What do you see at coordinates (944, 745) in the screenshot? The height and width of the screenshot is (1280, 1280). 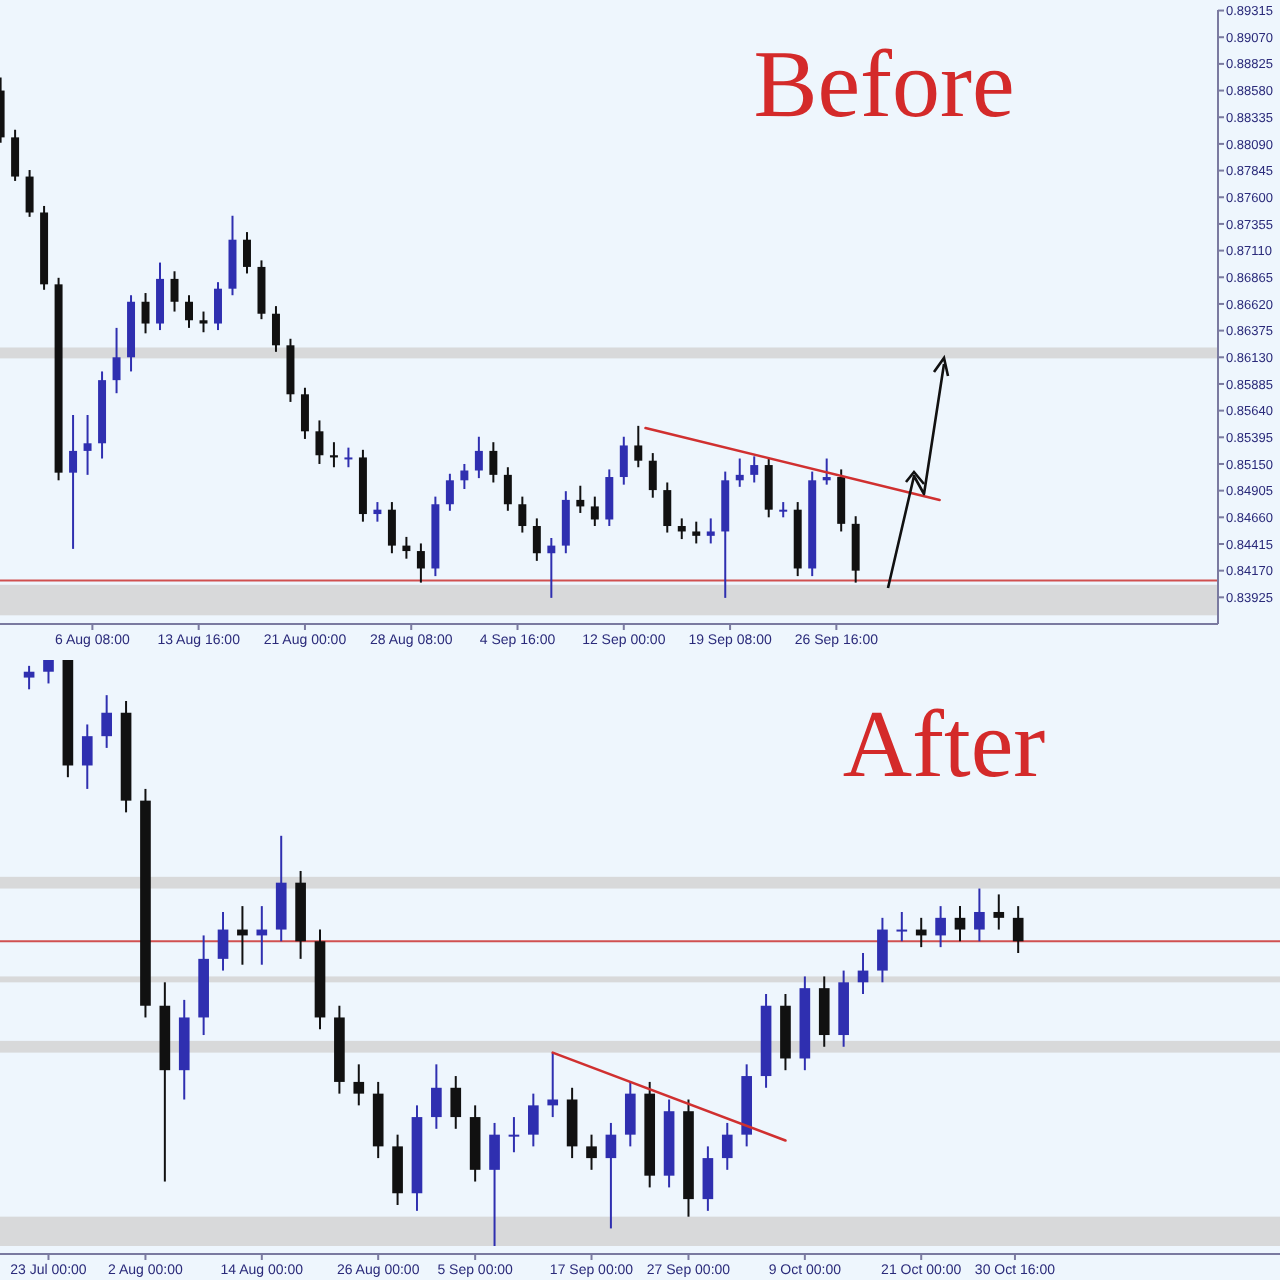 I see `chart-title: After` at bounding box center [944, 745].